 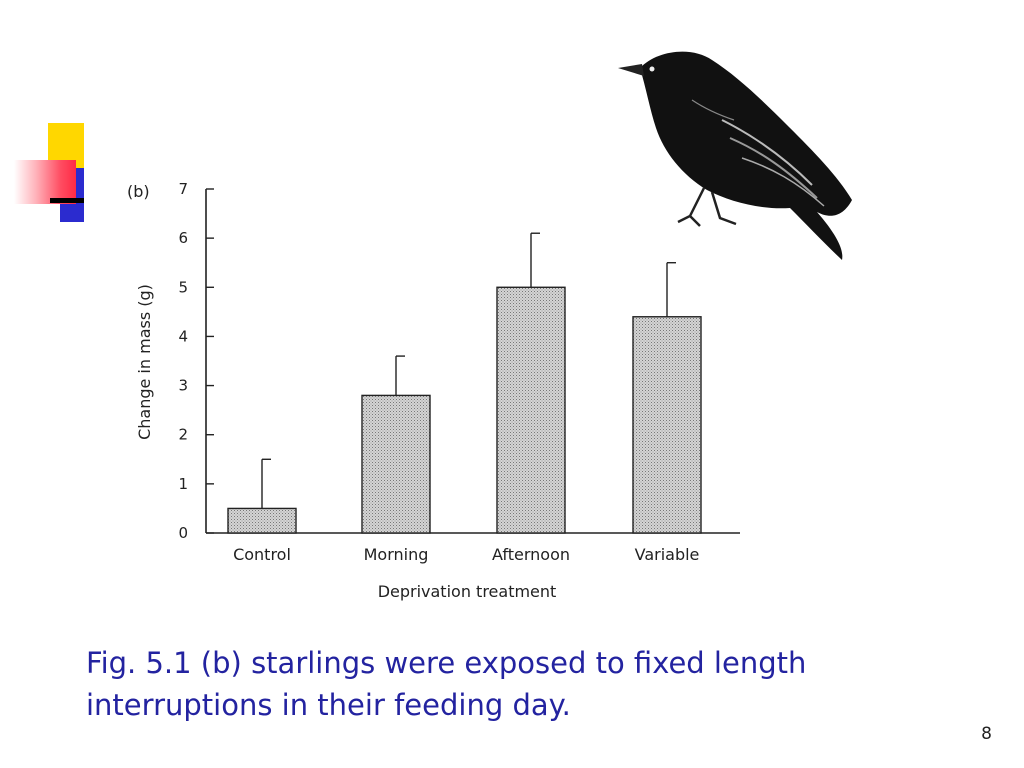 I want to click on starling-illustration, so click(x=735, y=156).